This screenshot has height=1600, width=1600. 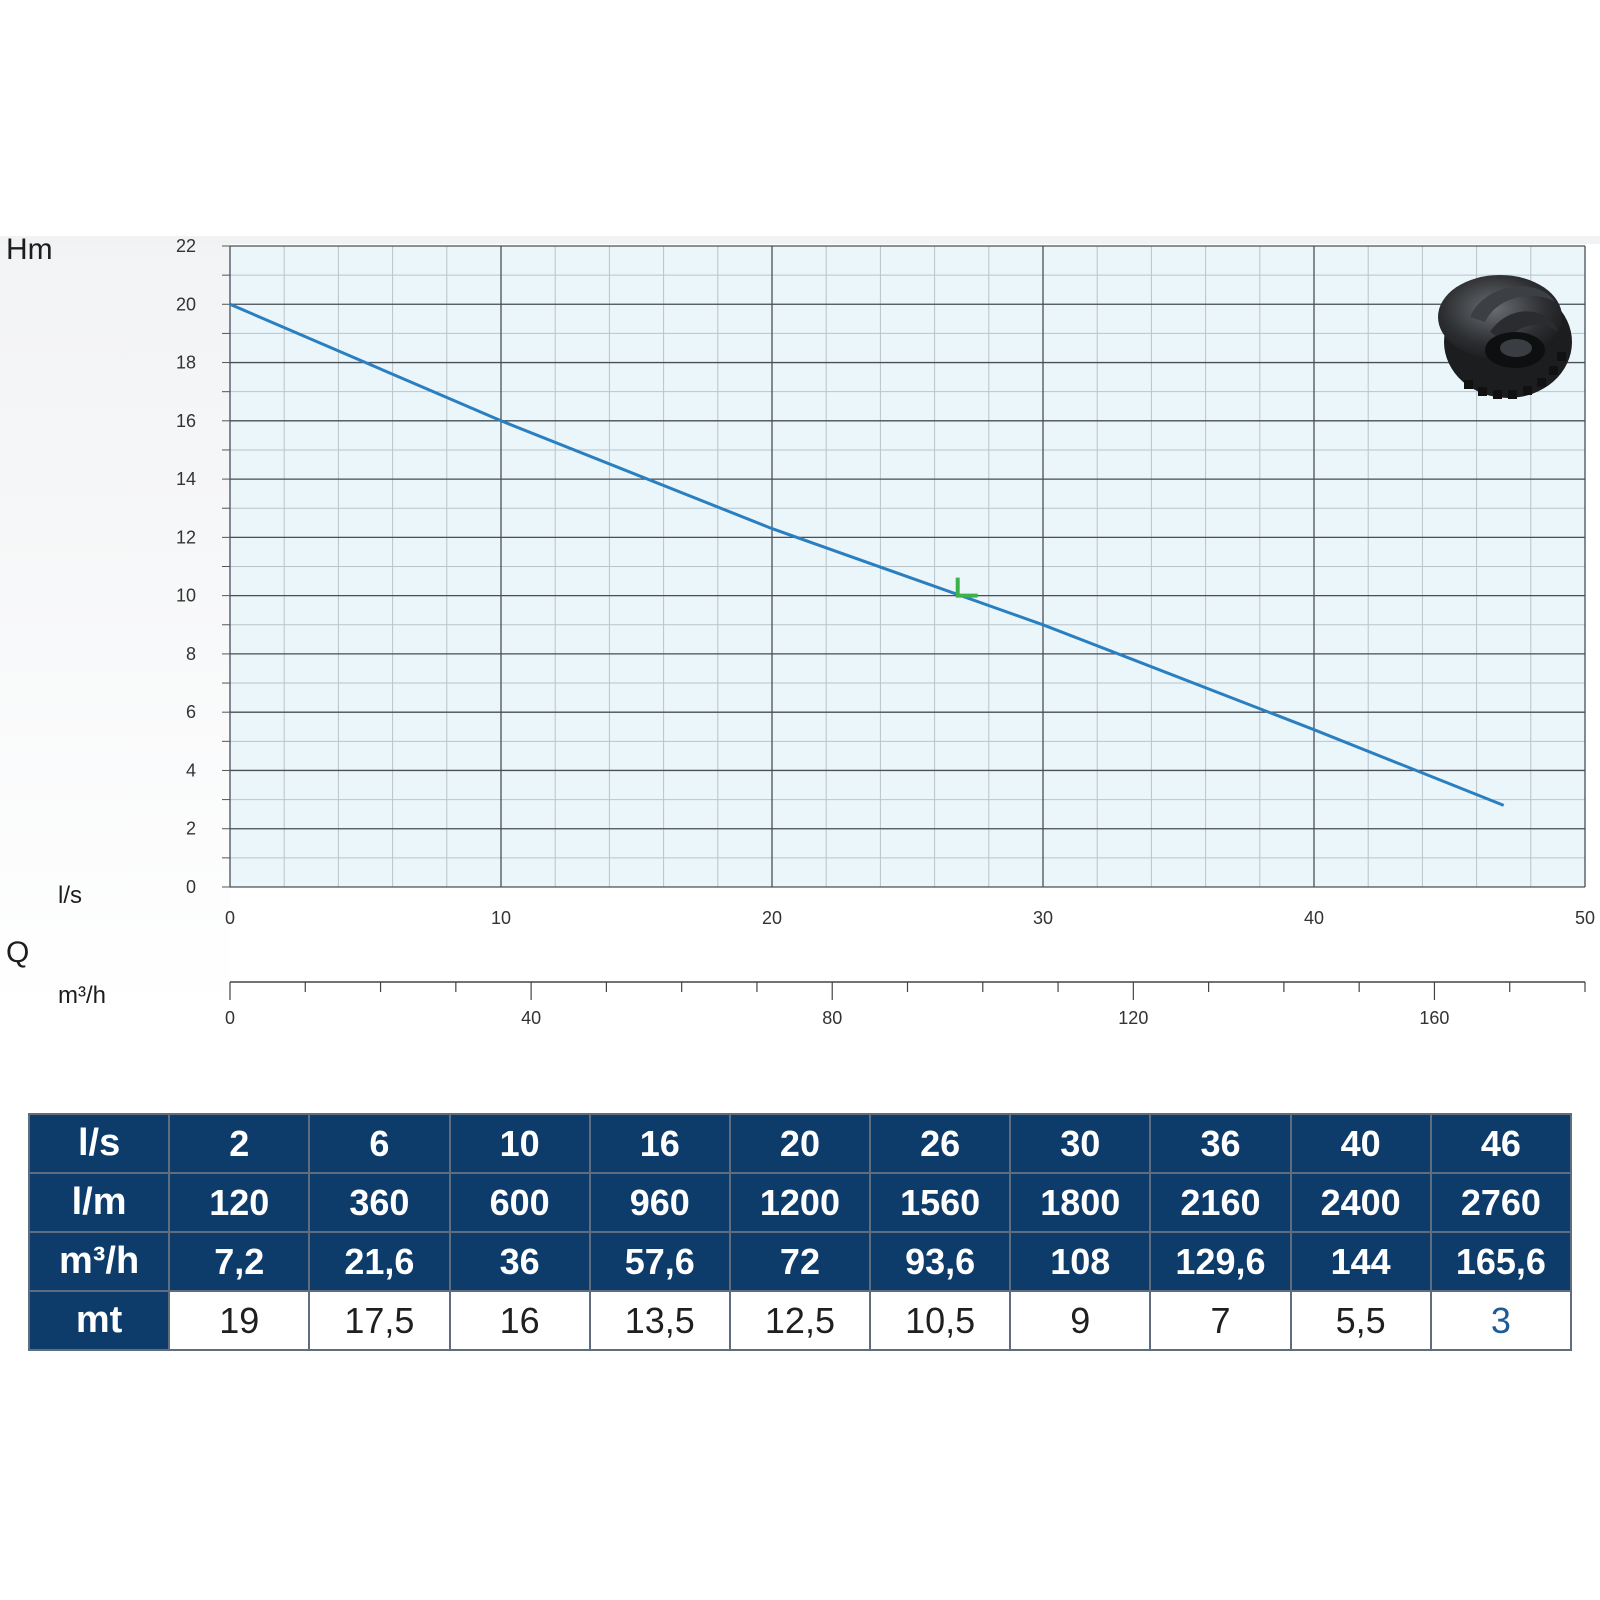 I want to click on table-cell: 6, so click(x=379, y=1143).